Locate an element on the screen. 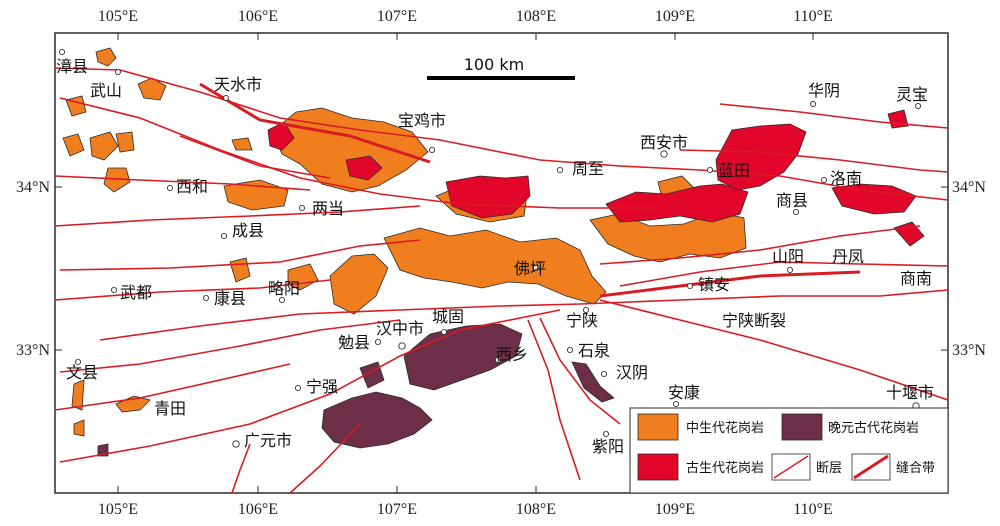  left-tick-34: 34°N is located at coordinates (33, 187).